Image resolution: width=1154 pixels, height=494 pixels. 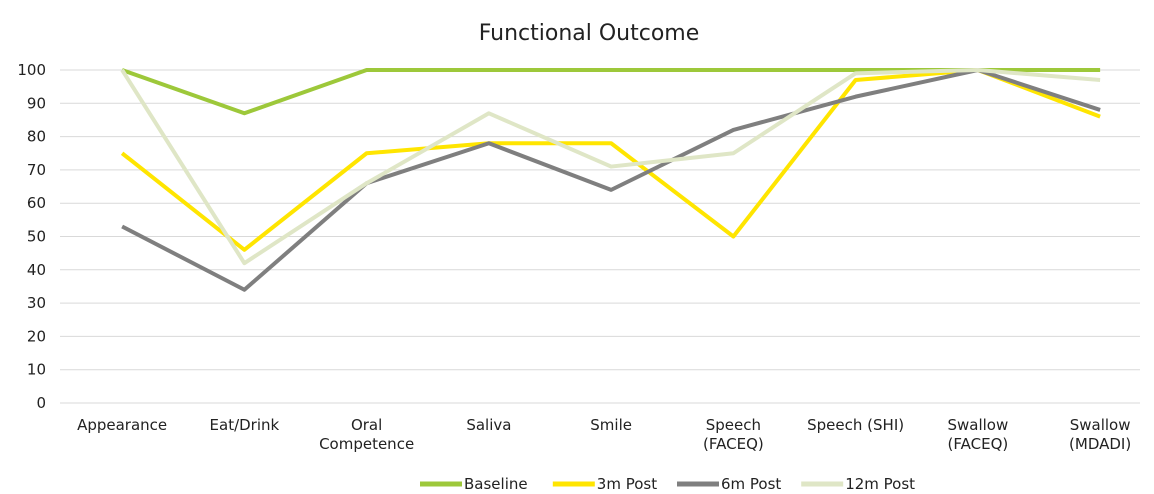 What do you see at coordinates (36, 170) in the screenshot?
I see `y-tick-label: 70` at bounding box center [36, 170].